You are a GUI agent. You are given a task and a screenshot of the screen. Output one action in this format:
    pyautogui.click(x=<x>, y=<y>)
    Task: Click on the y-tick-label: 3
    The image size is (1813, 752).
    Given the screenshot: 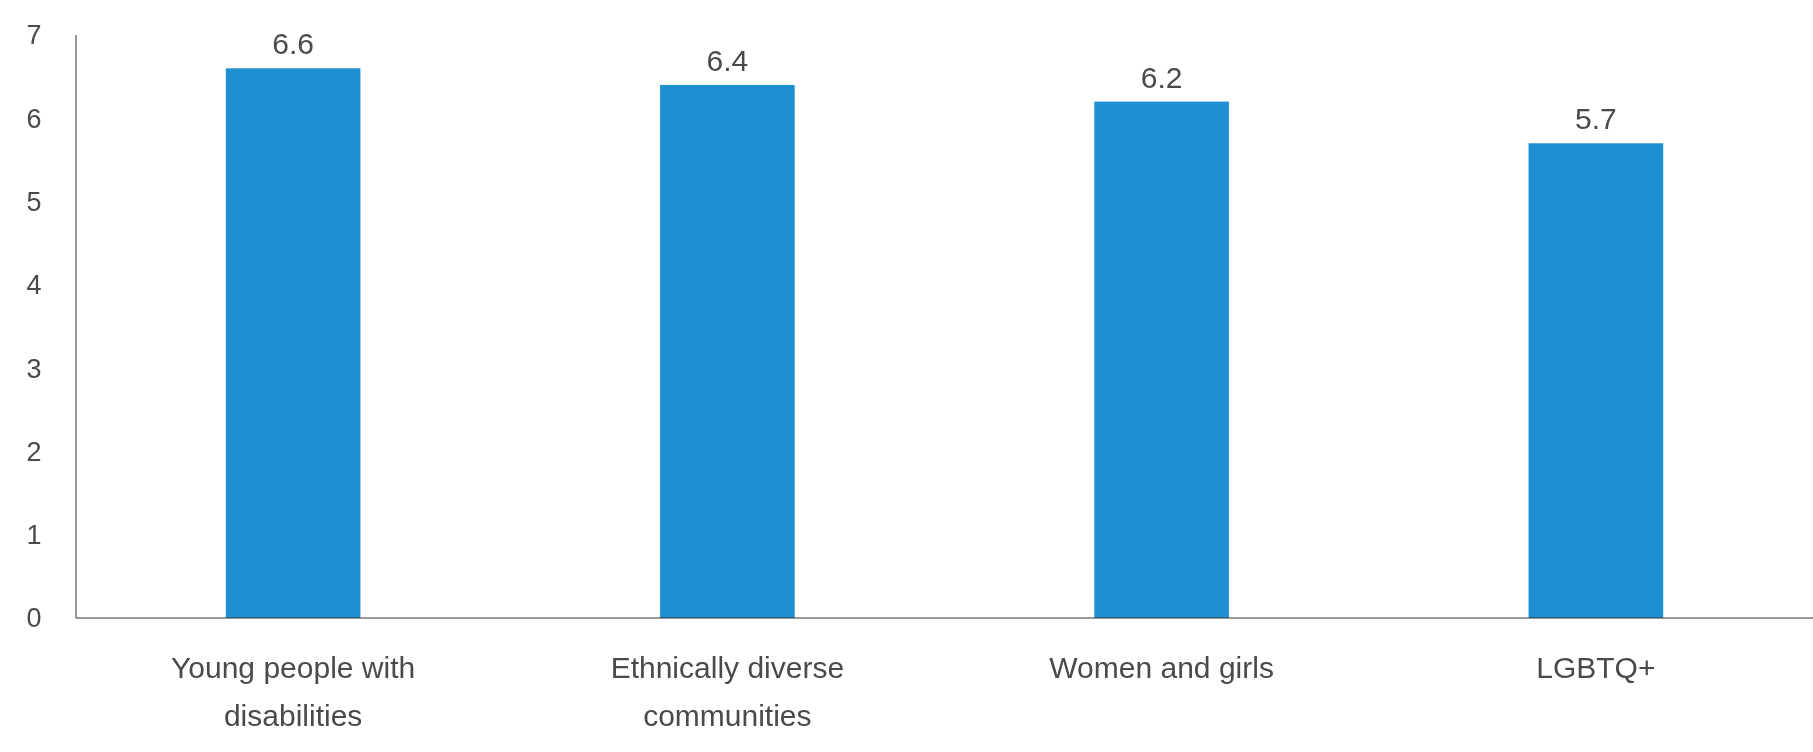 What is the action you would take?
    pyautogui.click(x=34, y=368)
    